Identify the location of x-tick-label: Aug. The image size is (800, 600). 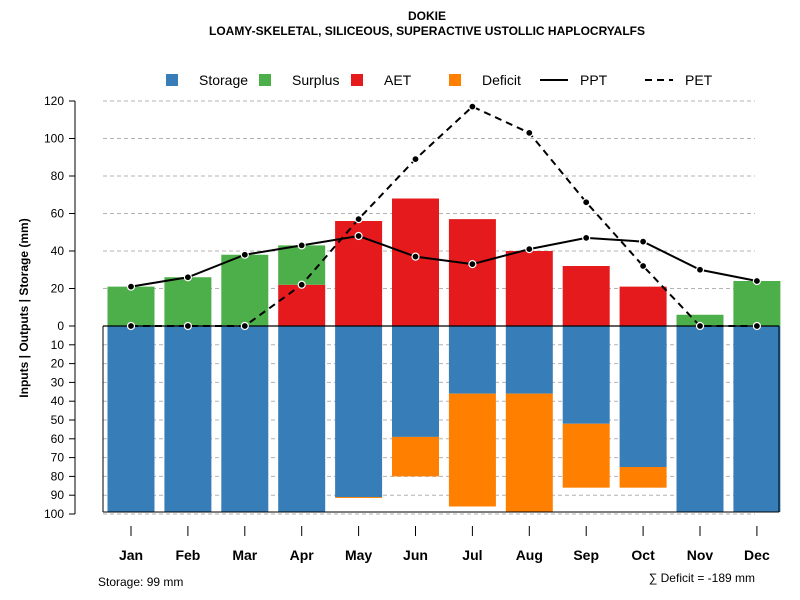
(529, 555).